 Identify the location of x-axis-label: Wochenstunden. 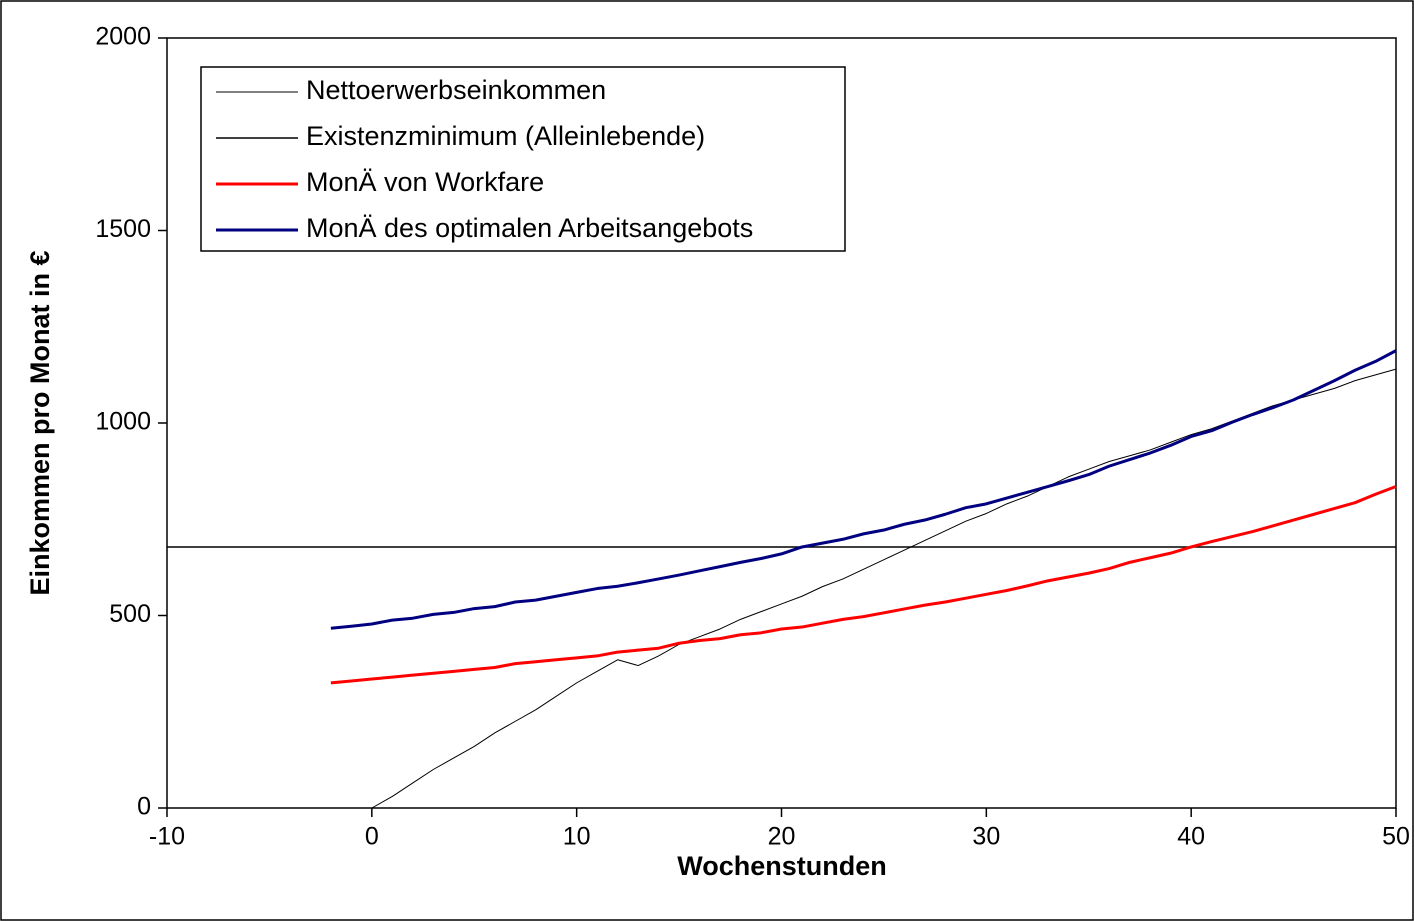
(782, 866).